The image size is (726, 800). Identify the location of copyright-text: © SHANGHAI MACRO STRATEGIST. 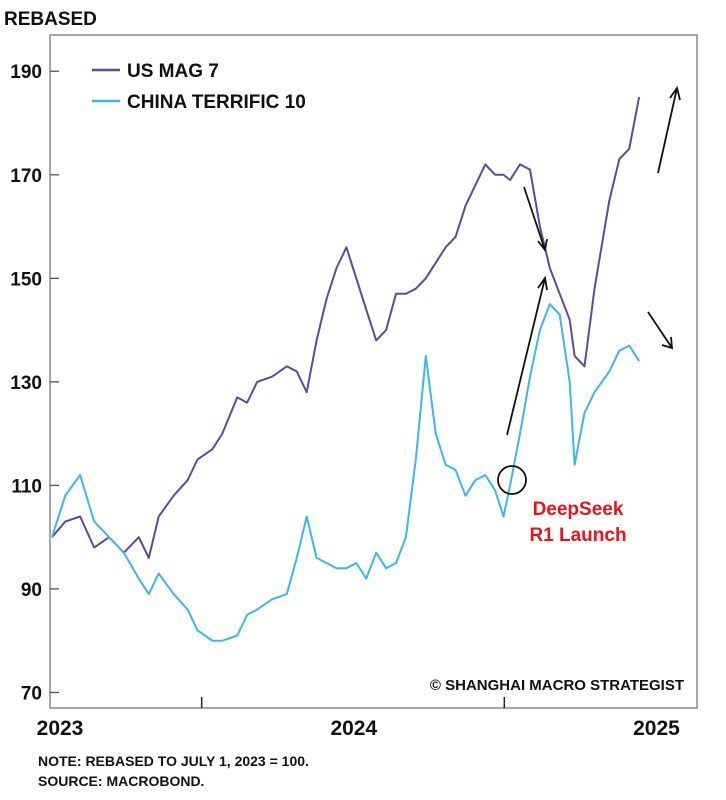
(557, 685).